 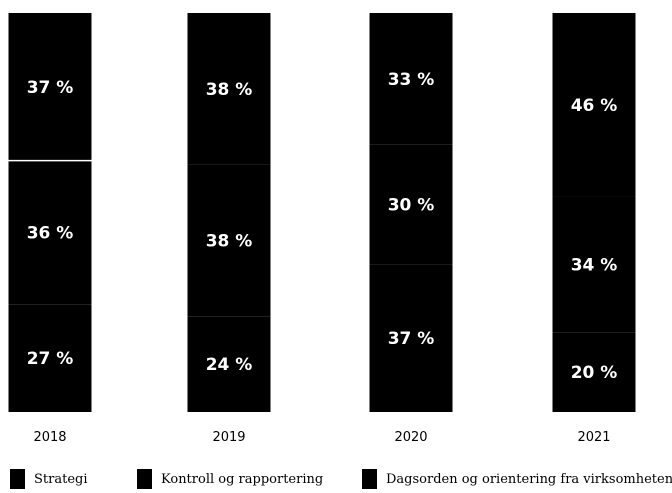 I want to click on data-label-2021-series-2: 46 %, so click(x=594, y=106).